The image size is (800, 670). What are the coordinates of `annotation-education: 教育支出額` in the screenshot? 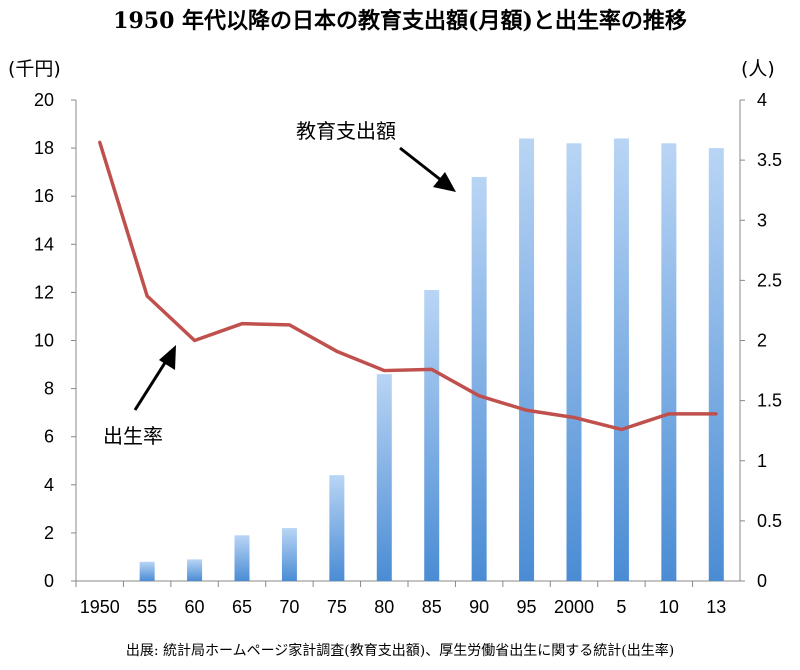 It's located at (376, 155).